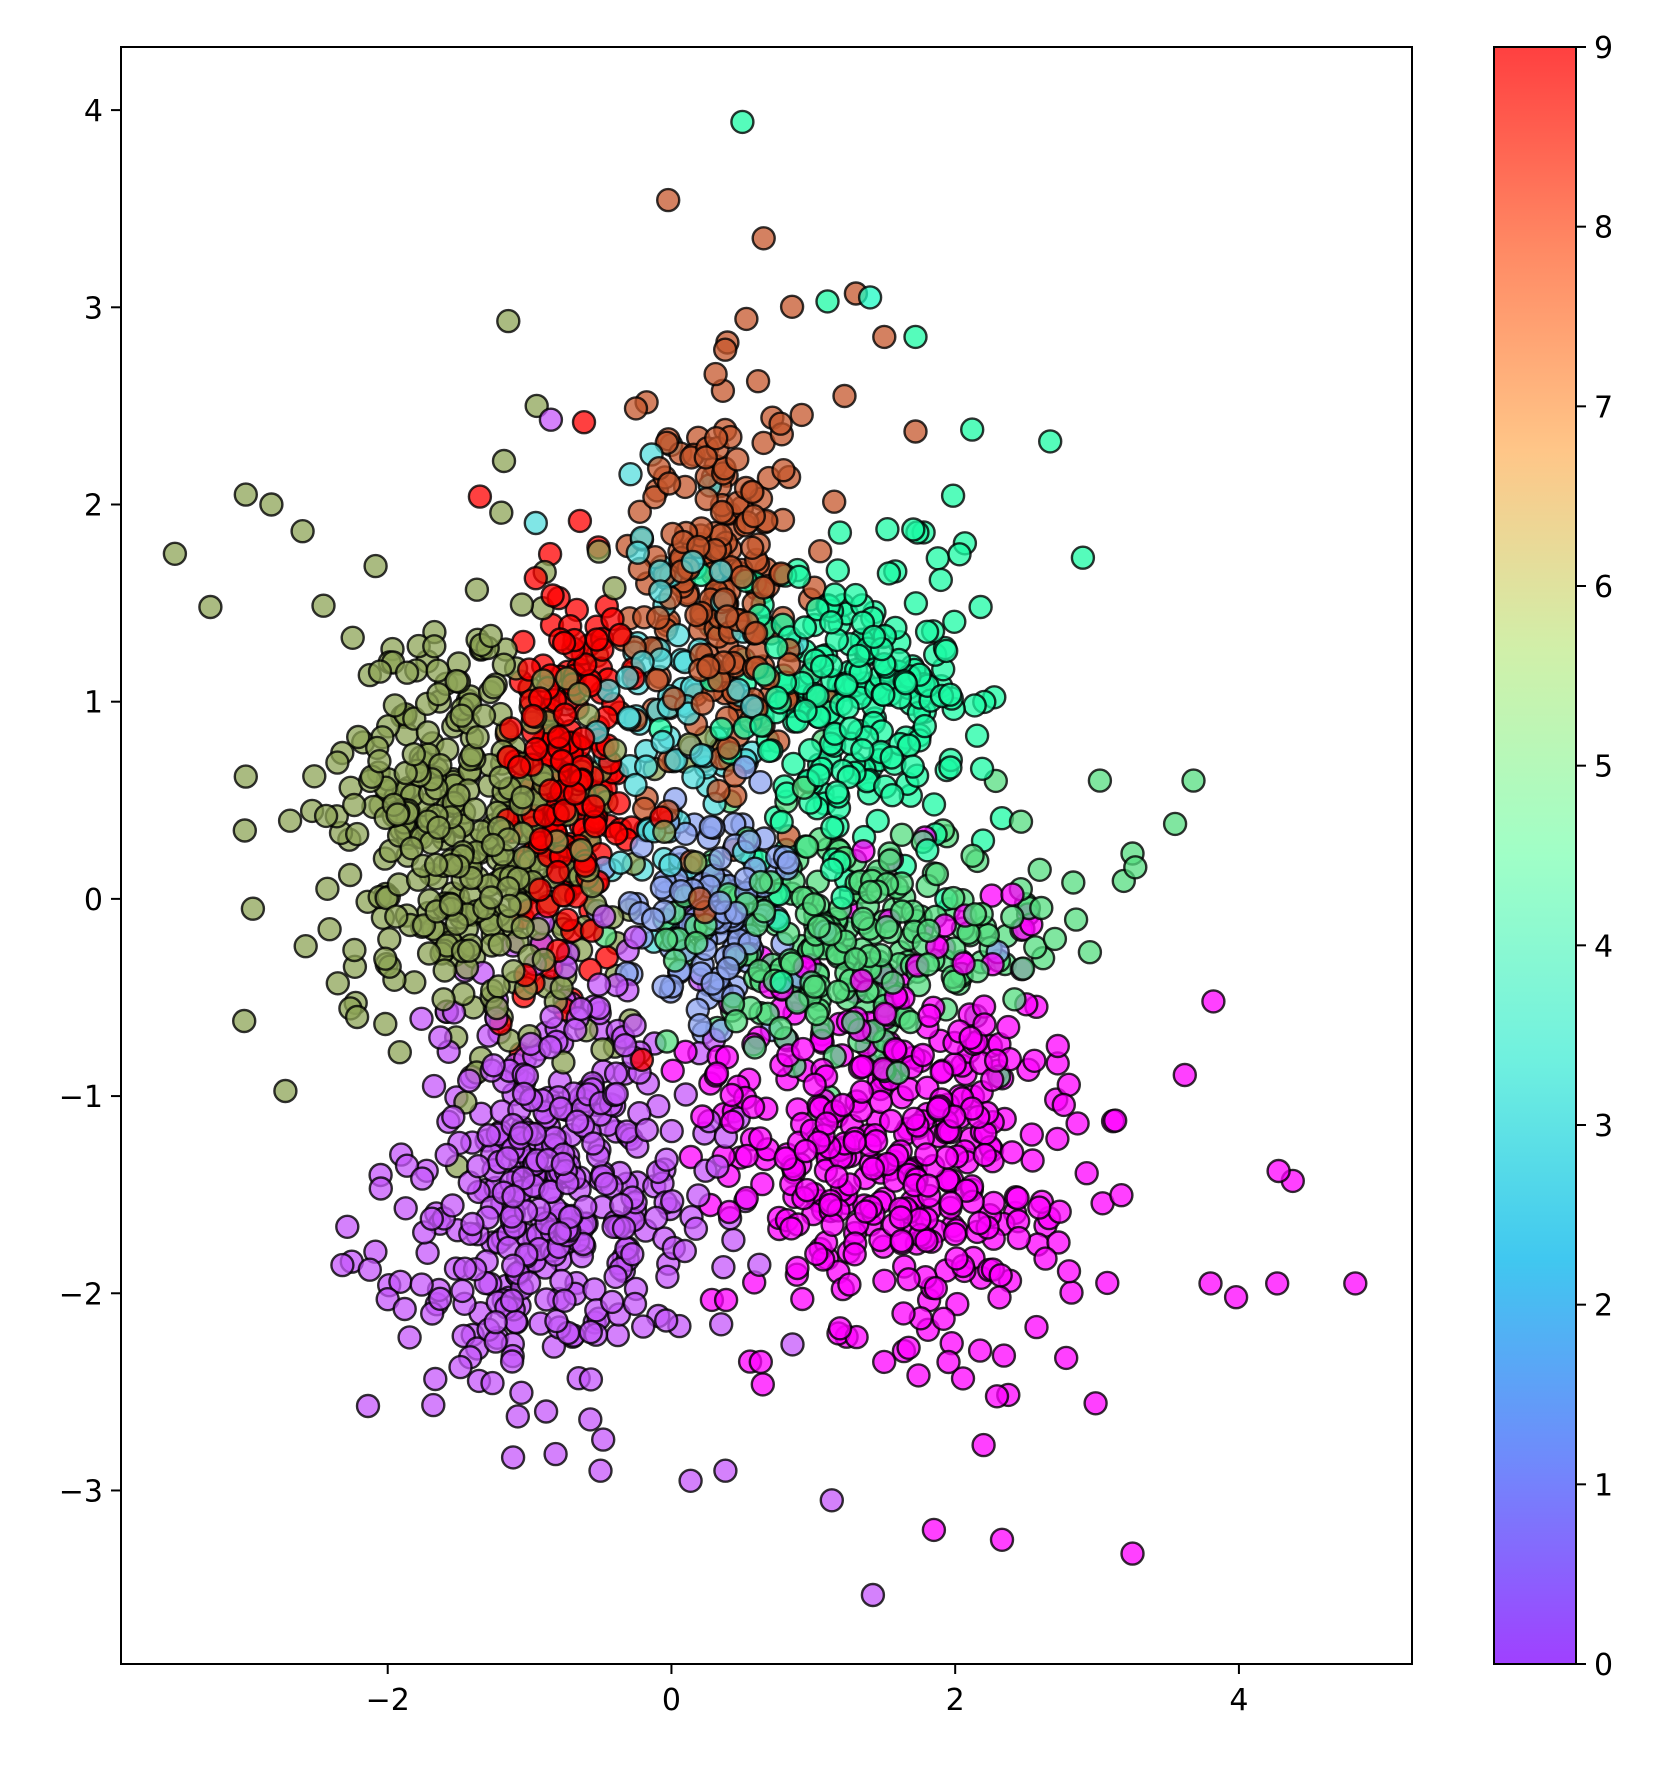  I want to click on x-tick-label: 0, so click(671, 1700).